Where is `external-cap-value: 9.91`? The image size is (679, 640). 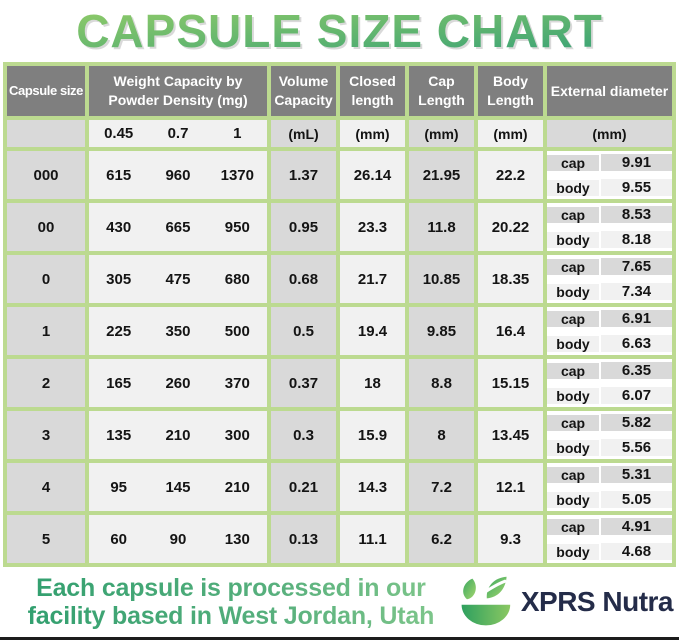 external-cap-value: 9.91 is located at coordinates (636, 162).